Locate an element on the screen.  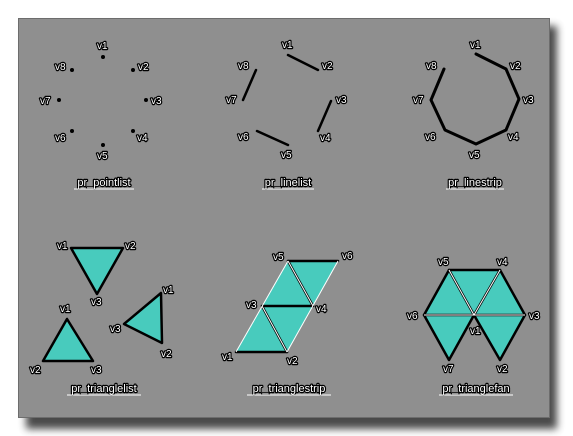
edge-v2-v6 is located at coordinates (312, 306).